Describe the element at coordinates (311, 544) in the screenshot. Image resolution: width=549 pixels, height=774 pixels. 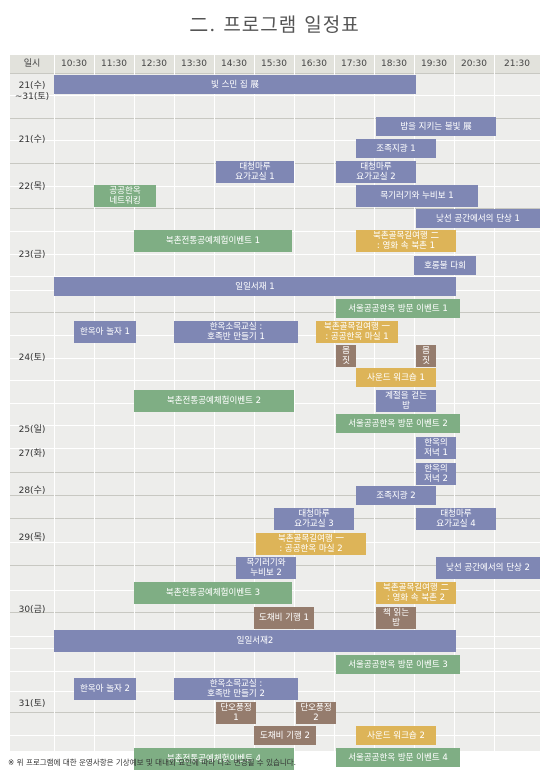
I see `event-bar: 북촌골목길여행 一 : 공공한옥 마실 2` at that location.